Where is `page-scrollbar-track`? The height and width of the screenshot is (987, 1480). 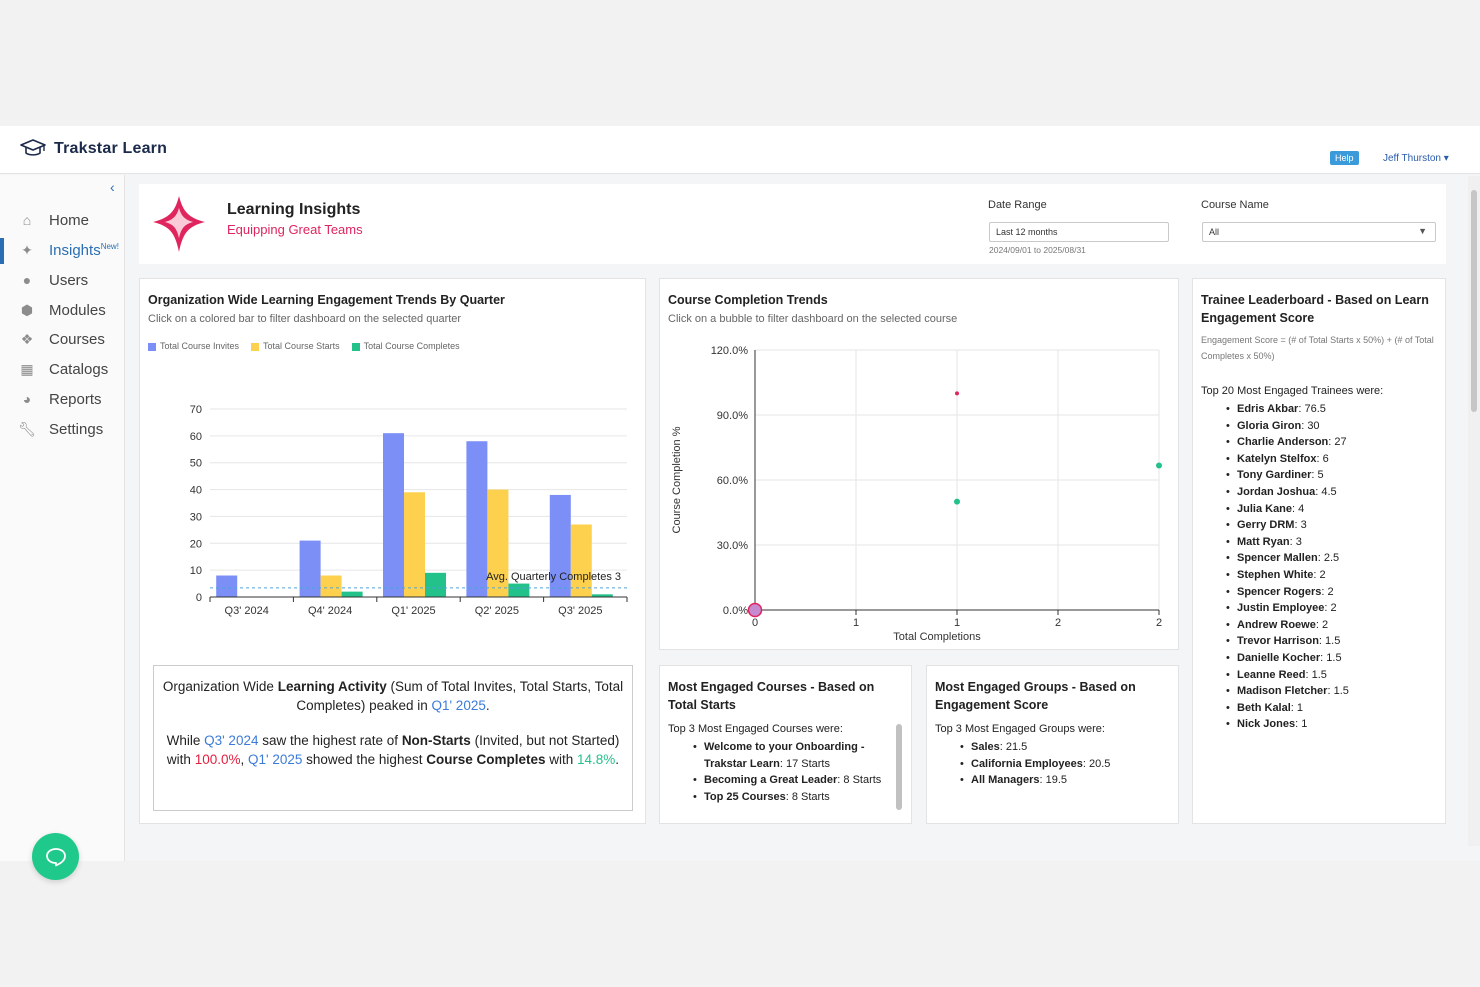 page-scrollbar-track is located at coordinates (1474, 511).